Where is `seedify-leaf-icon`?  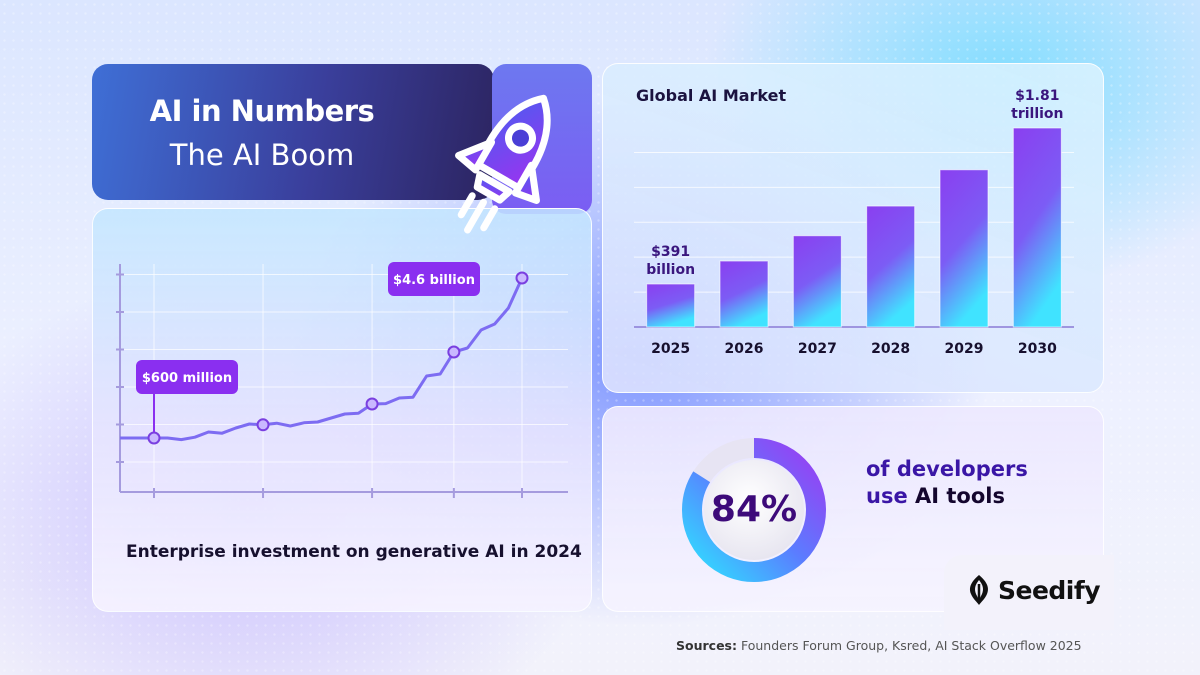
seedify-leaf-icon is located at coordinates (979, 590).